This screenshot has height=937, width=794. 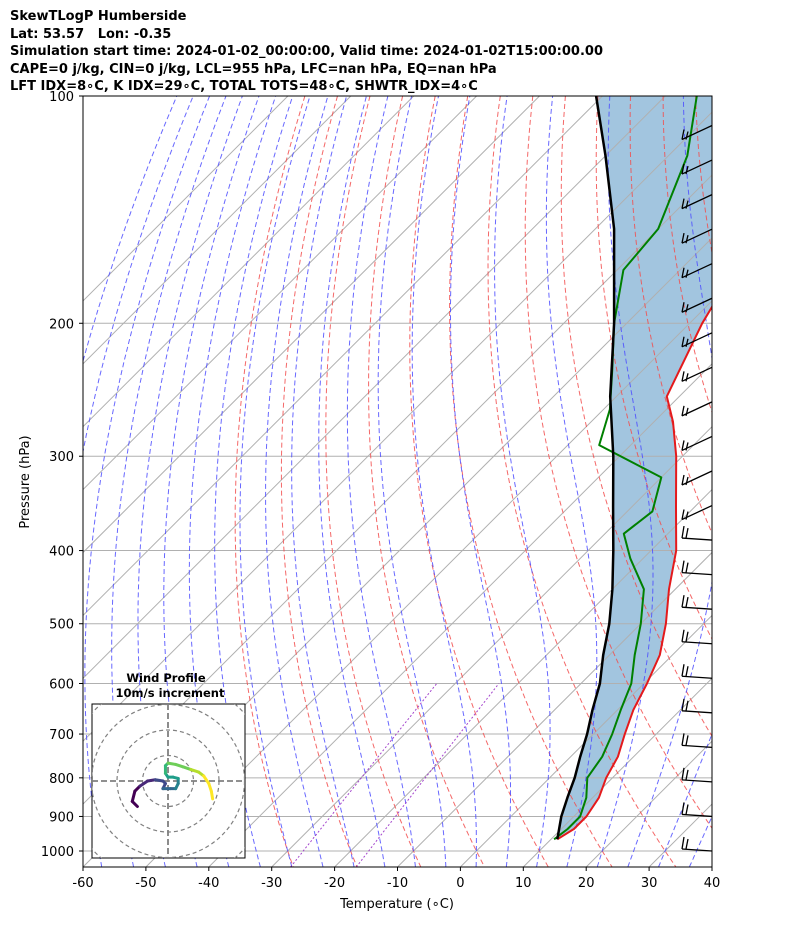 What do you see at coordinates (271, 883) in the screenshot?
I see `x-tick-label: -30` at bounding box center [271, 883].